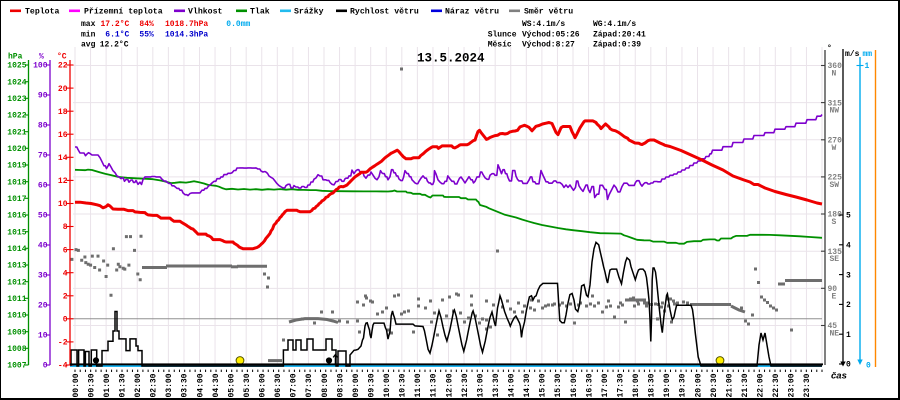 Image resolution: width=900 pixels, height=400 pixels. What do you see at coordinates (138, 385) in the screenshot?
I see `svg-text: 02:00` at bounding box center [138, 385].